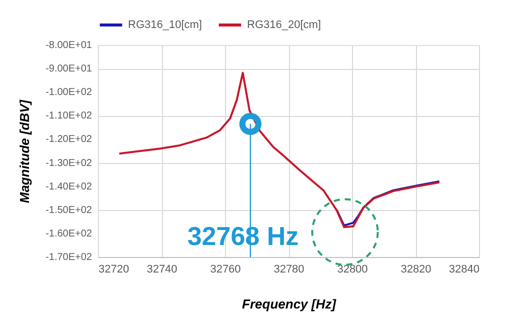 Image resolution: width=507 pixels, height=330 pixels. I want to click on y-tick-label: -1.50E+02, so click(69, 210).